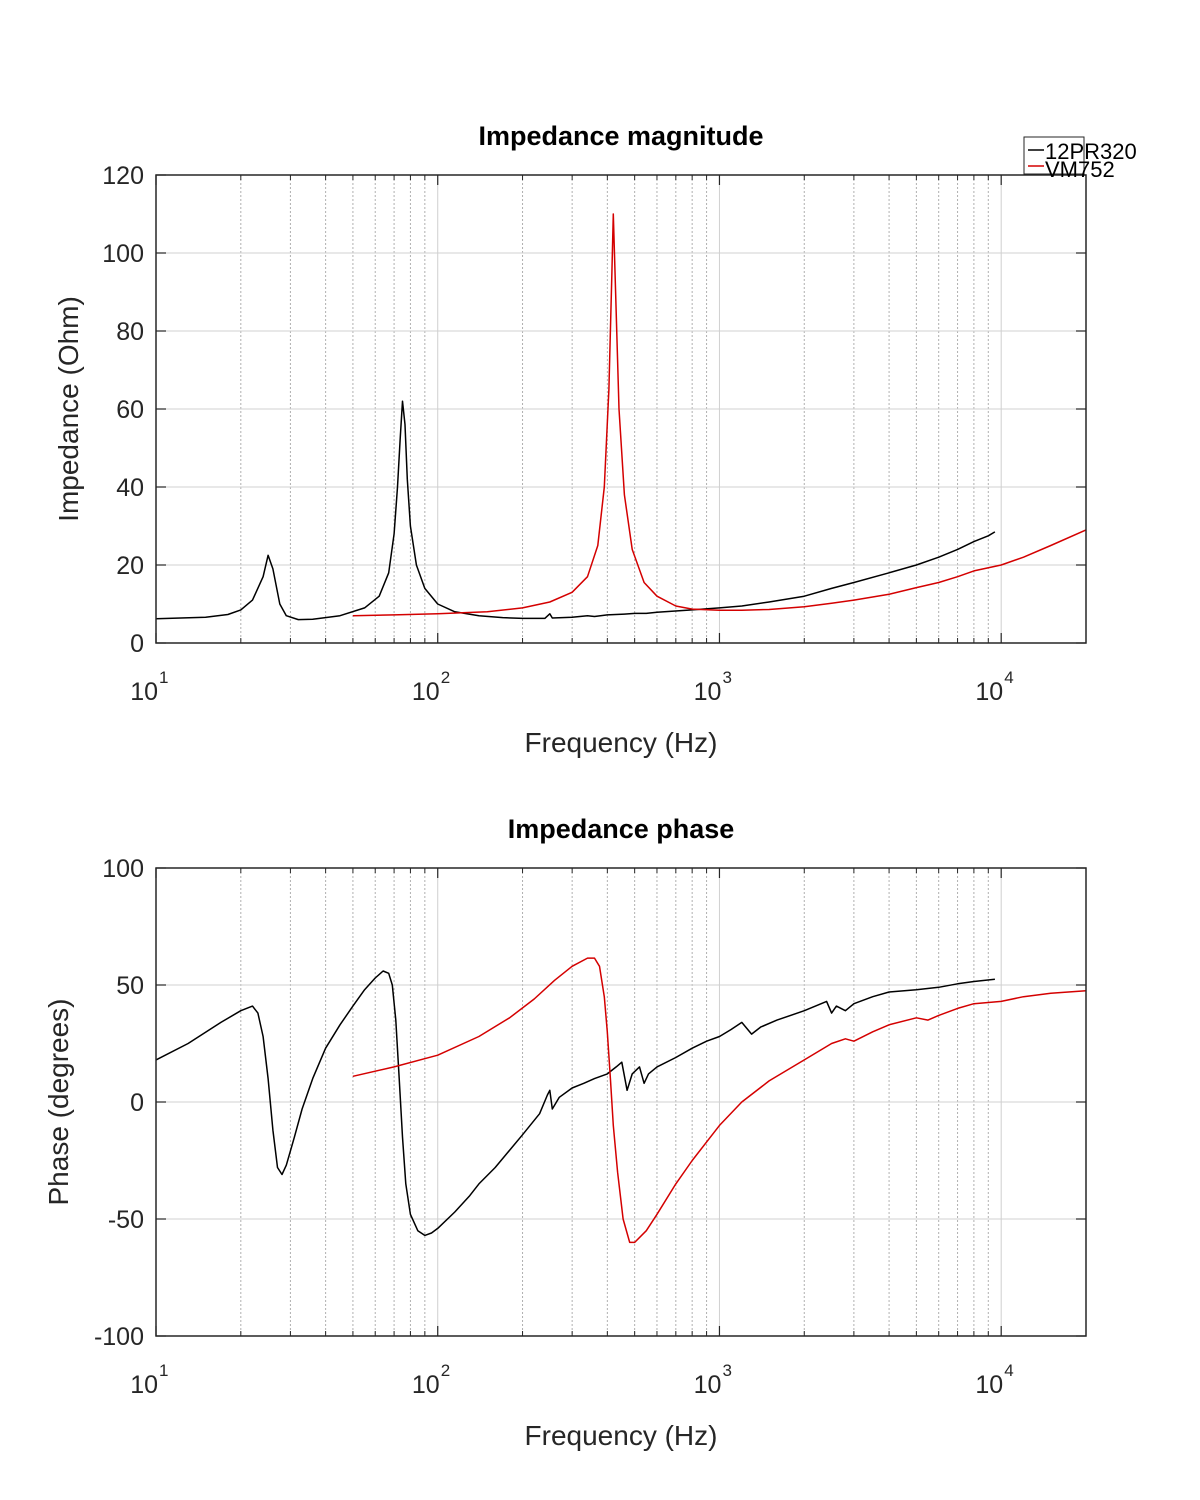  Describe the element at coordinates (620, 136) in the screenshot. I see `magnitude-title: Impedance magnitude` at that location.